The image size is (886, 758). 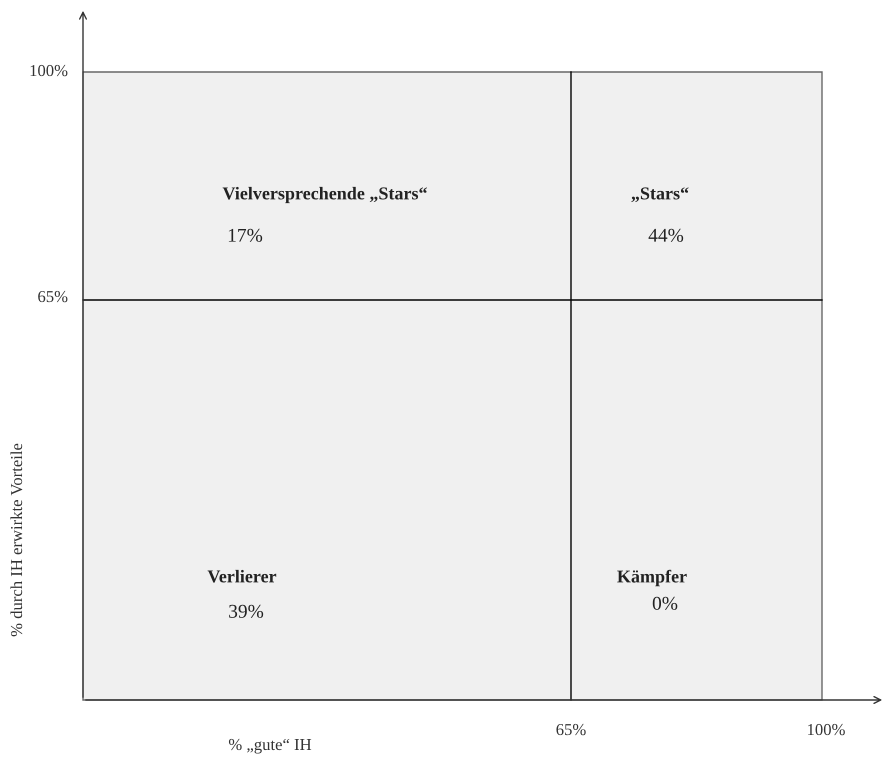 What do you see at coordinates (16, 540) in the screenshot?
I see `text: % durch IH erwirkte Vorteile` at bounding box center [16, 540].